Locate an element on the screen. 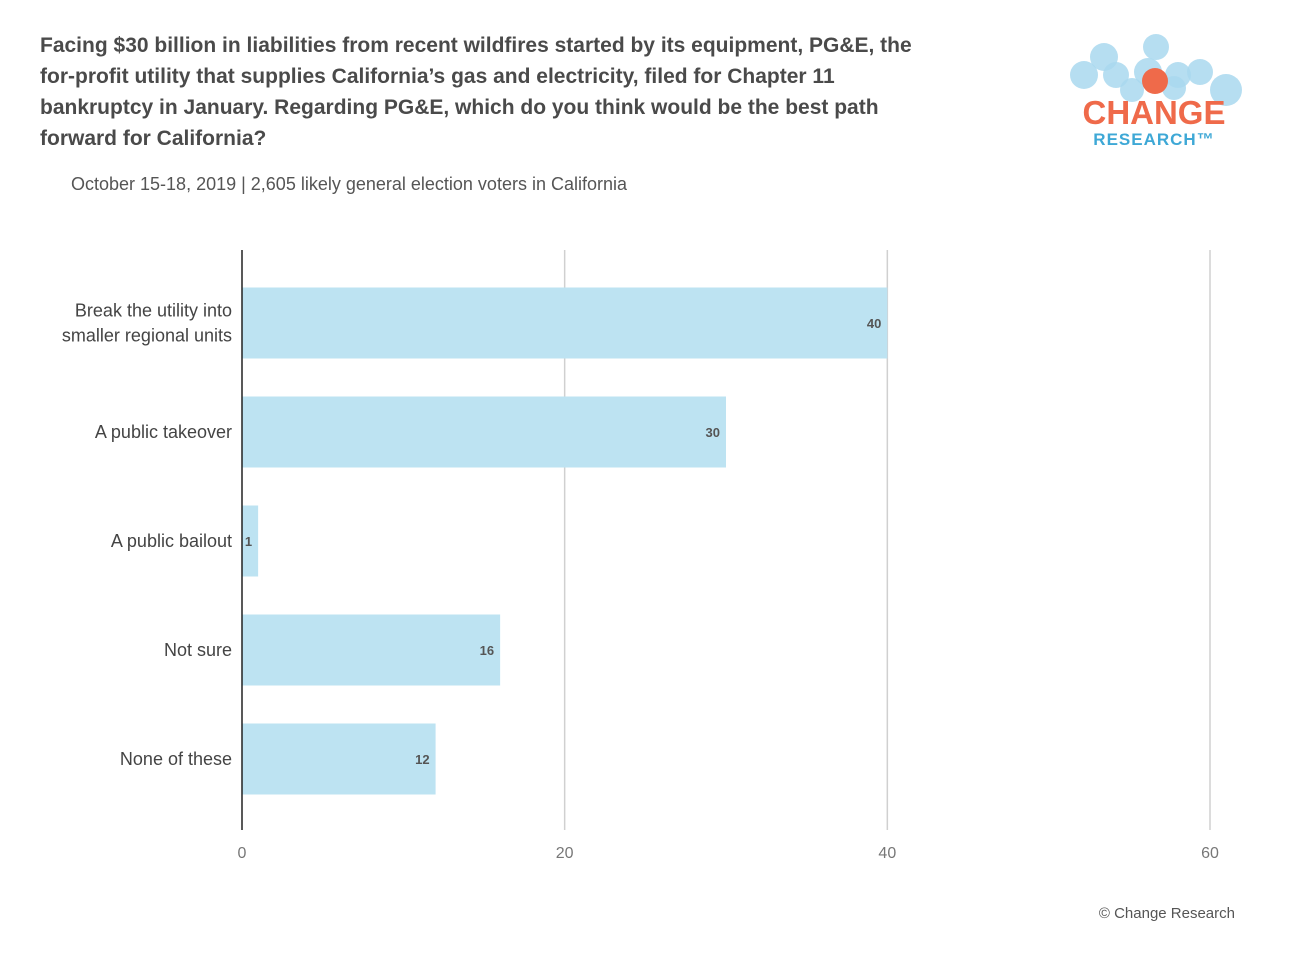  x-tick-label: 40 is located at coordinates (887, 853).